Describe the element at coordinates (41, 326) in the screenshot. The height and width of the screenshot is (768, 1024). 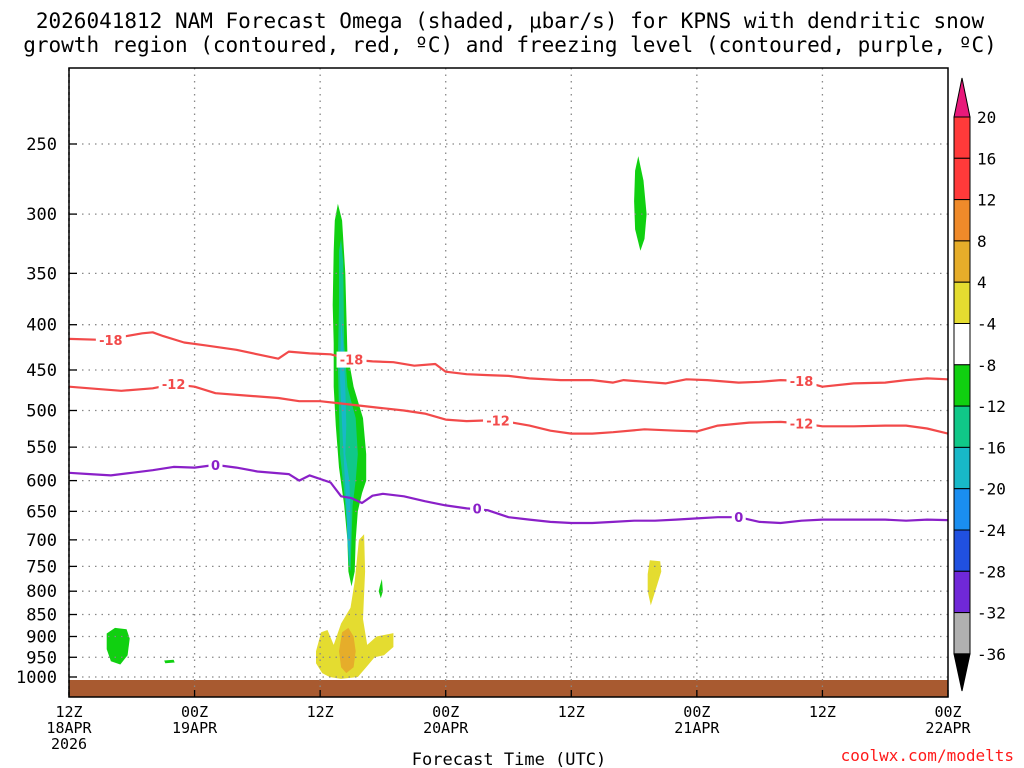
I see `y-tick-label: 400` at that location.